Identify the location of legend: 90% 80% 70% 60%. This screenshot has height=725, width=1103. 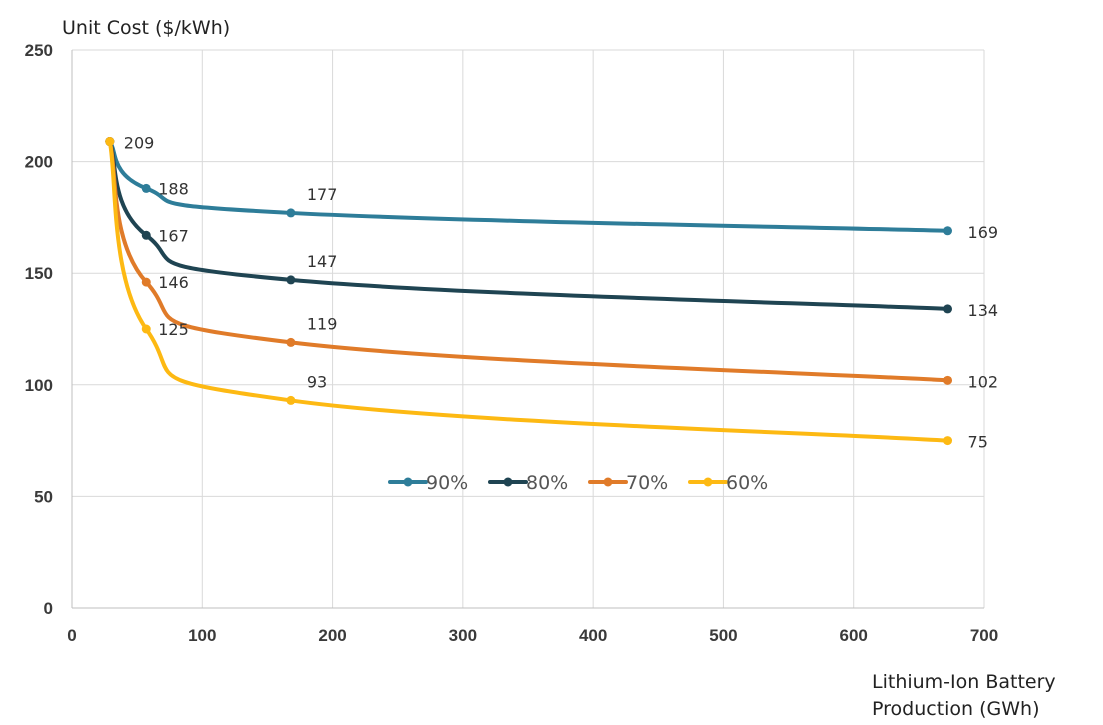
(578, 483).